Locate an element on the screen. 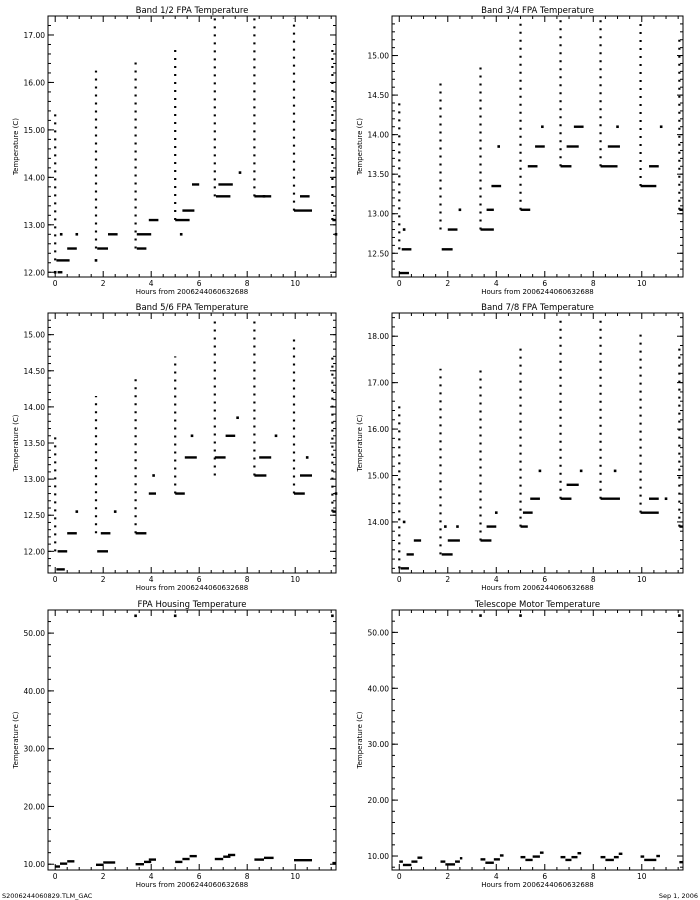 Image resolution: width=700 pixels, height=900 pixels. y-tick-label: 17.00 is located at coordinates (379, 383).